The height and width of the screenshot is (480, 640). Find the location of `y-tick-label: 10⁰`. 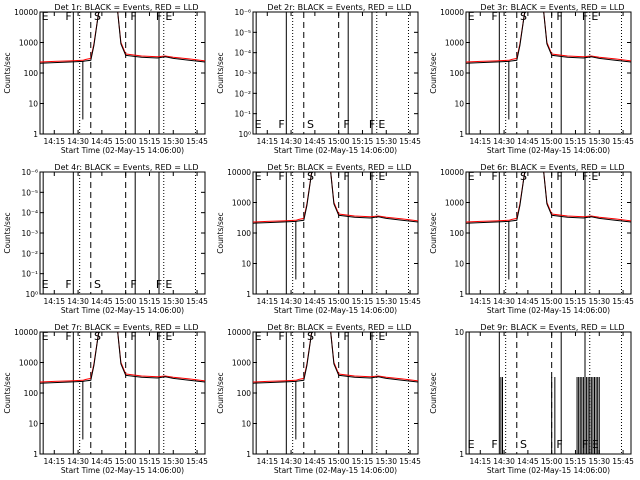

y-tick-label: 10⁰ is located at coordinates (244, 134).